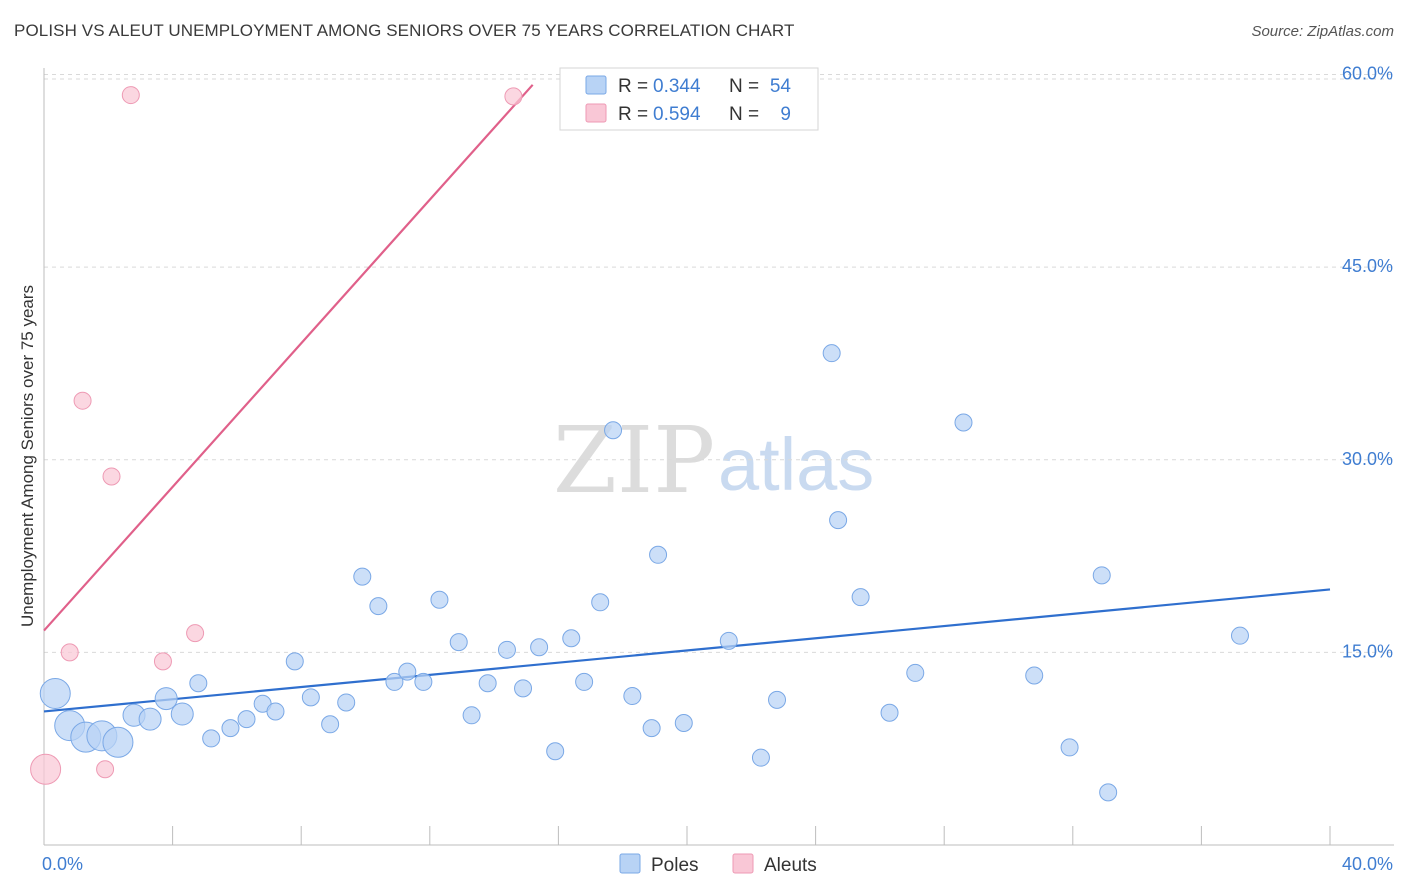 The width and height of the screenshot is (1406, 892). What do you see at coordinates (677, 86) in the screenshot?
I see `legend-r-value-poles: 0.344` at bounding box center [677, 86].